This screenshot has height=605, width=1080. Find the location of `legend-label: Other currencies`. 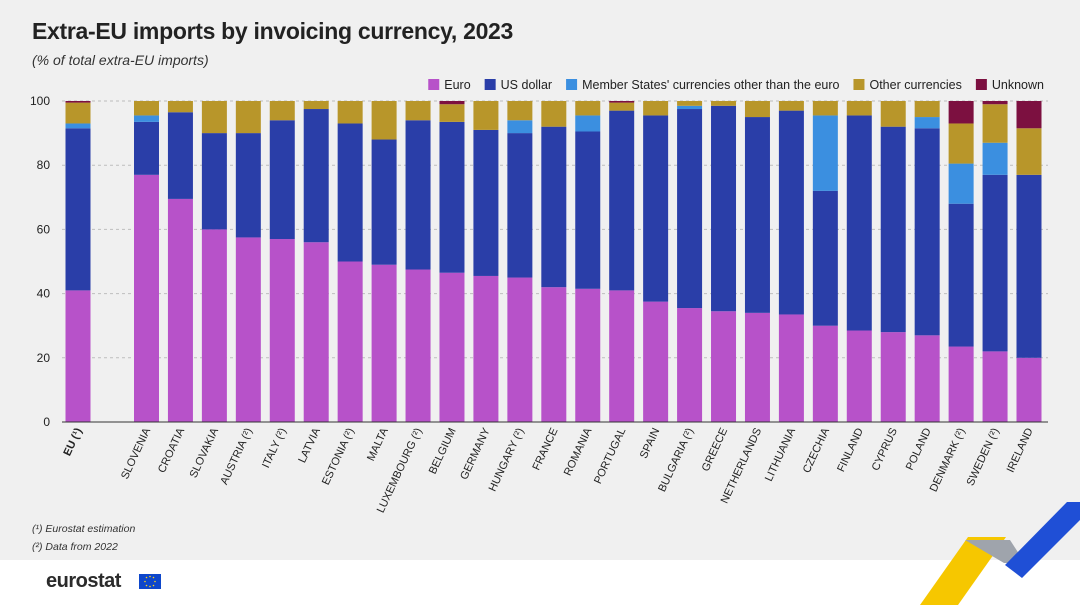

legend-label: Other currencies is located at coordinates (915, 85).